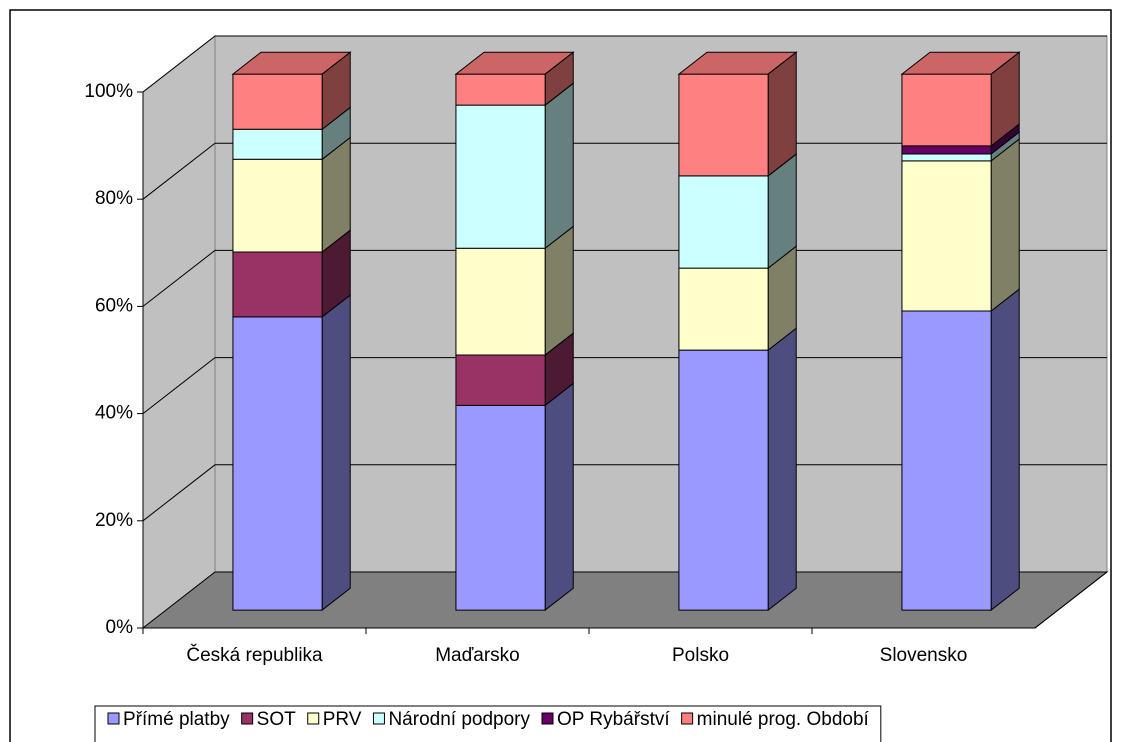 This screenshot has width=1122, height=742. I want to click on legend-label: PRV, so click(342, 719).